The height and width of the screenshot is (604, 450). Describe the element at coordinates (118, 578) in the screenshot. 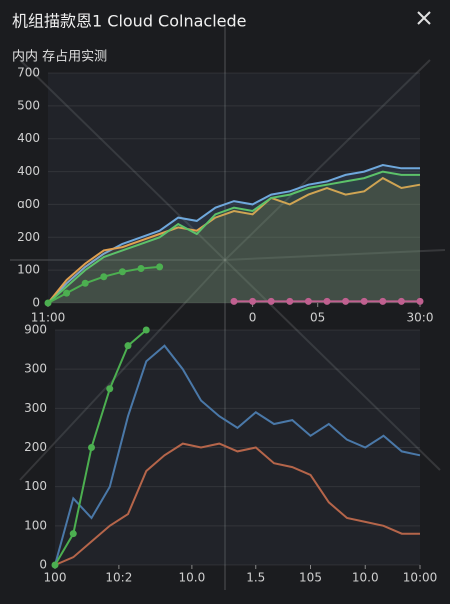

I see `x-tick-label: 10:2` at that location.